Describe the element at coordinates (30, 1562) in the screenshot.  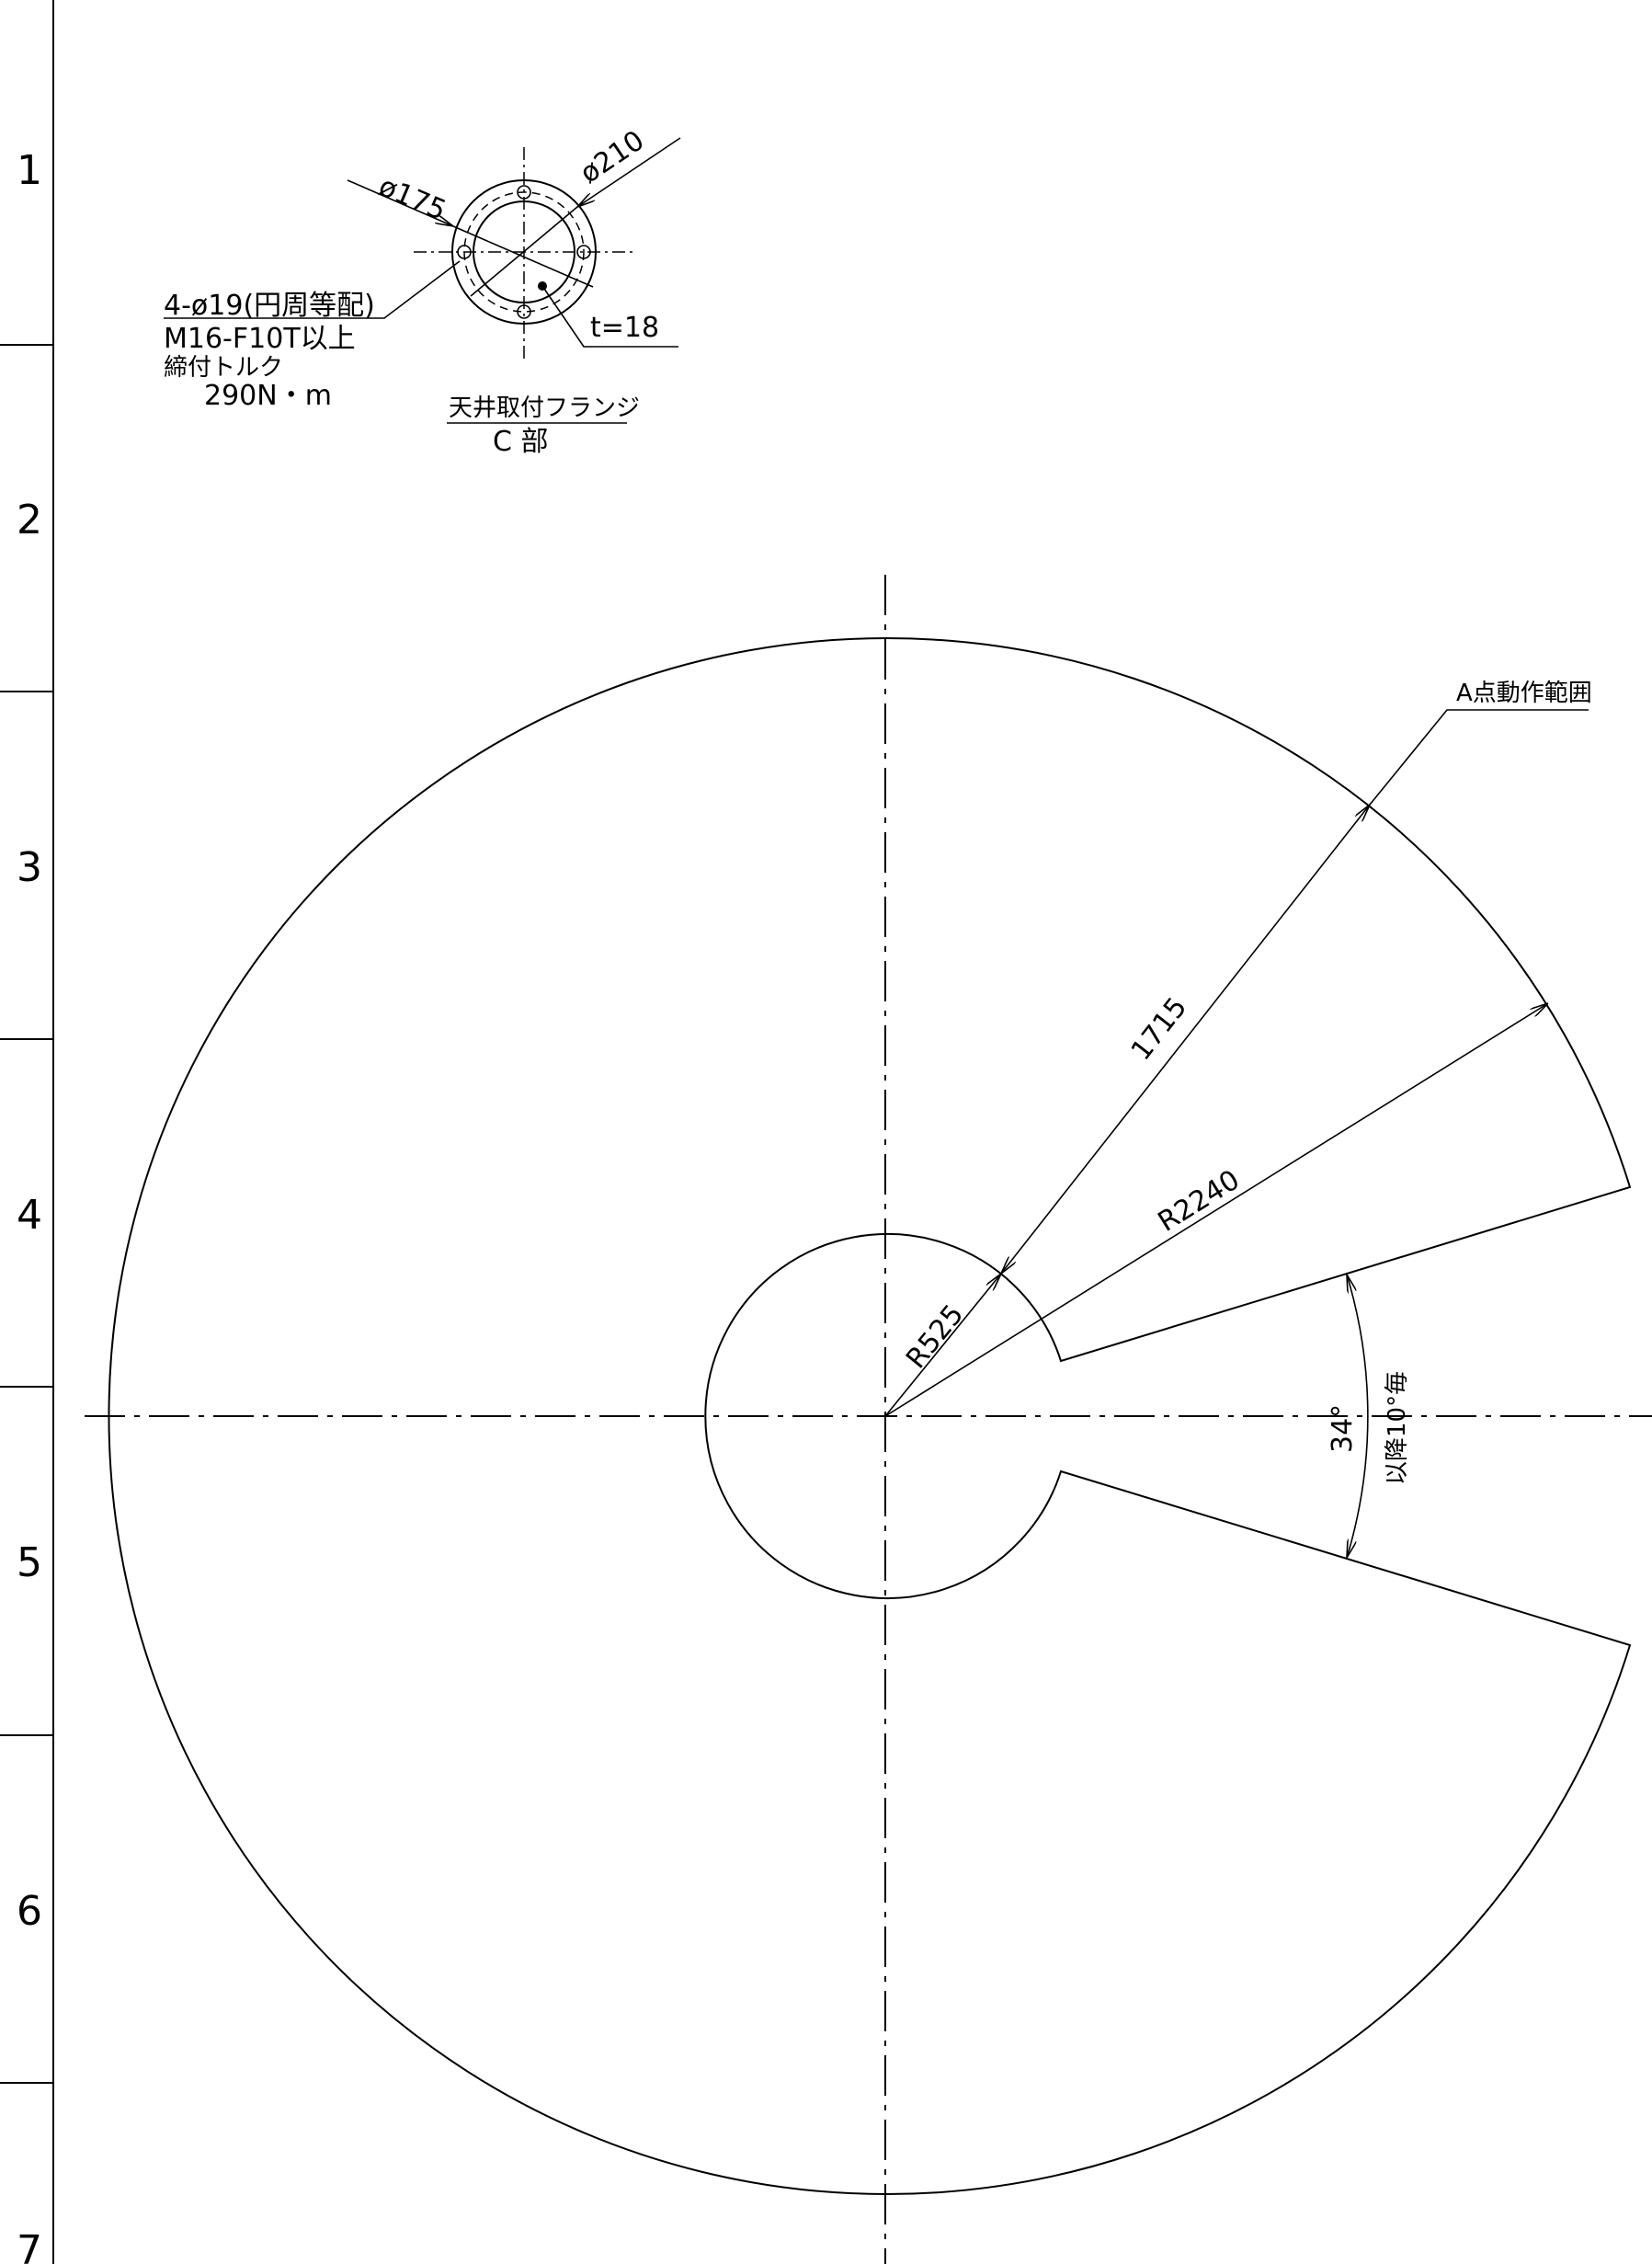
I see `zone-label-5: 5` at that location.